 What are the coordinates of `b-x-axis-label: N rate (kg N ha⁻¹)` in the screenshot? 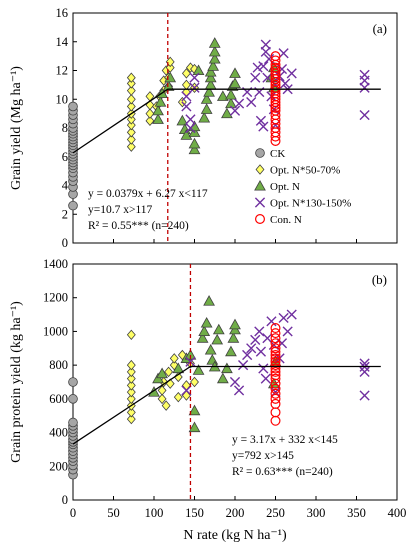 It's located at (235, 535).